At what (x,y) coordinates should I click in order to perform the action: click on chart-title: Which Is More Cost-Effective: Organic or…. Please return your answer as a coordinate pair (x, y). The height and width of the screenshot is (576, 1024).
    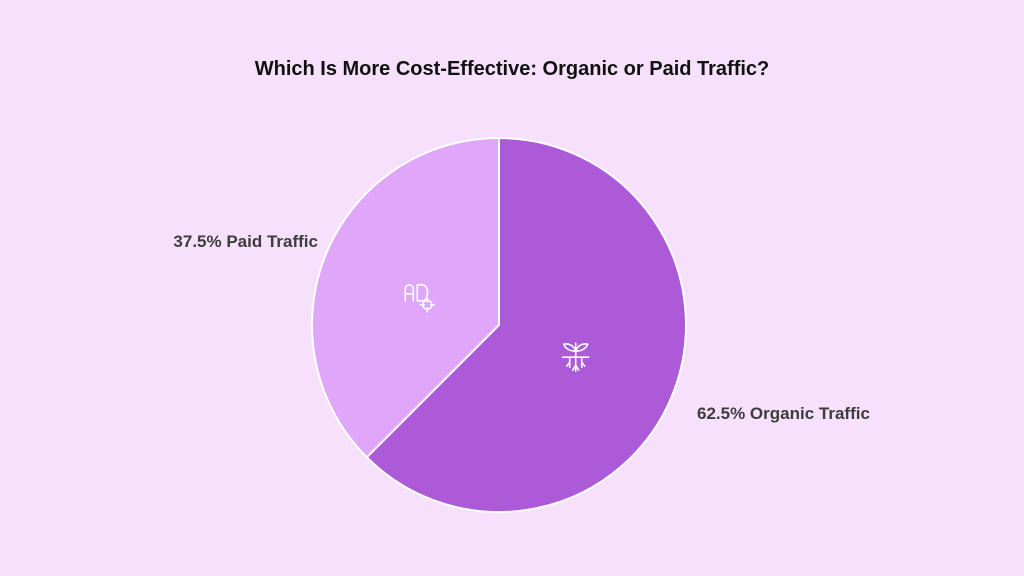
    Looking at the image, I should click on (512, 69).